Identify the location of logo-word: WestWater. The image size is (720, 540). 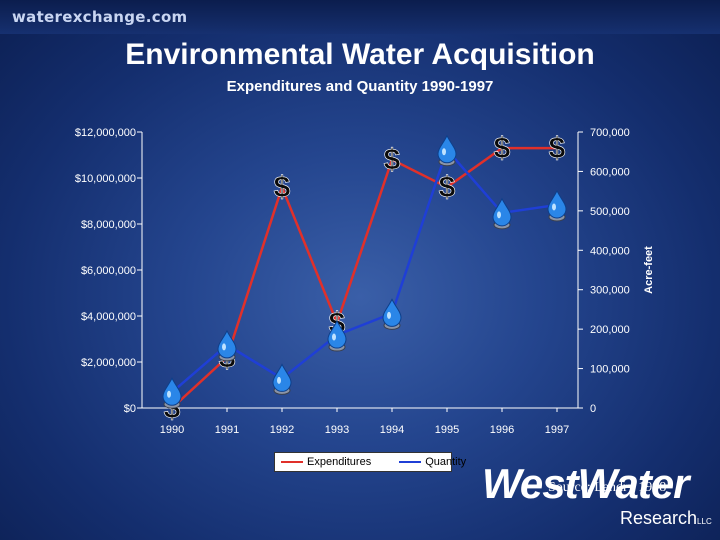
(586, 483).